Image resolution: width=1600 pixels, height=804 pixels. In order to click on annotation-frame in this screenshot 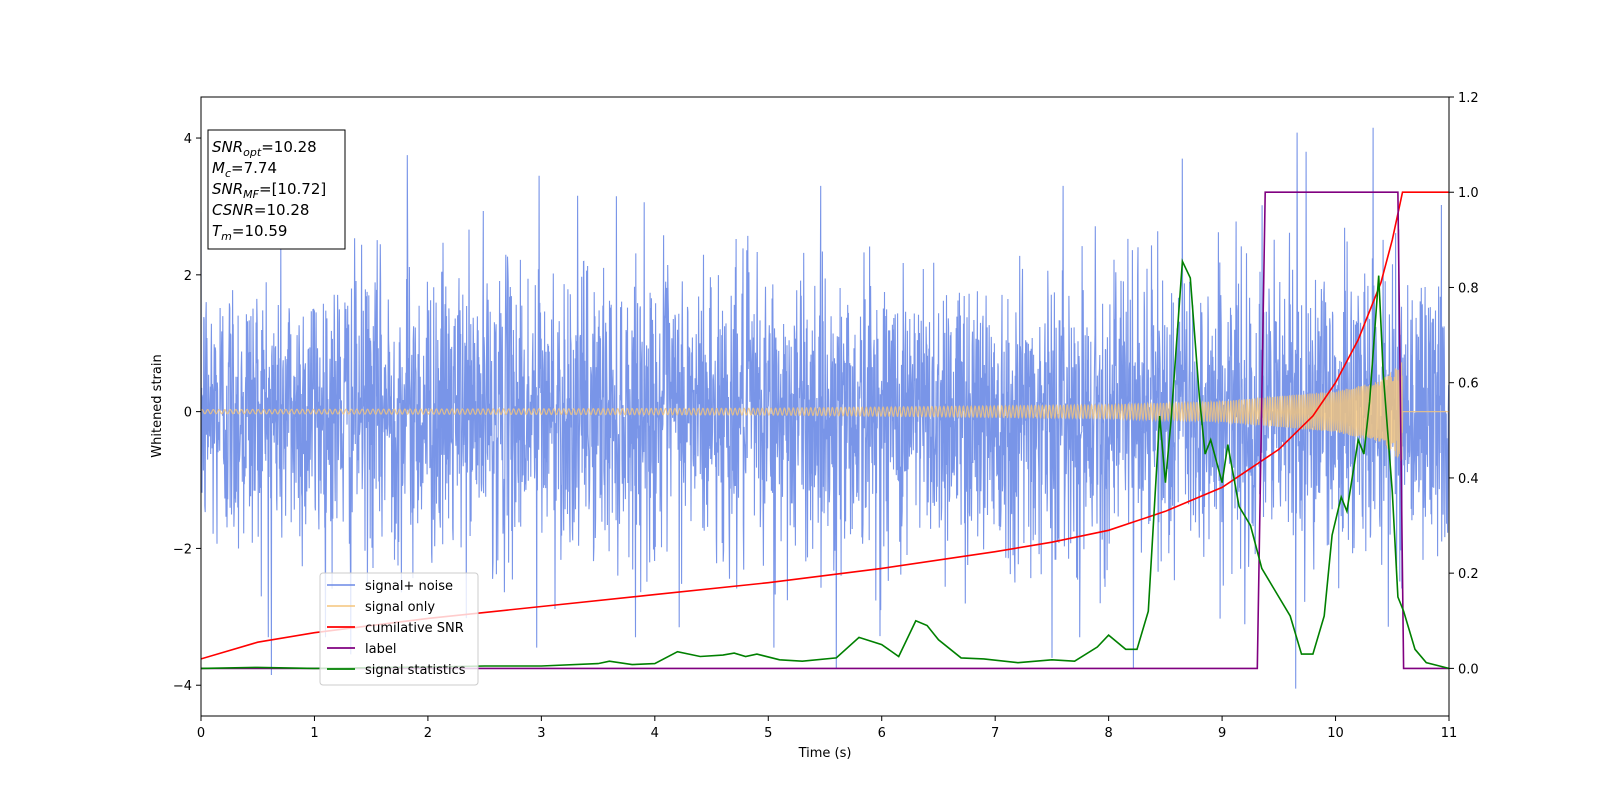, I will do `click(276, 189)`.